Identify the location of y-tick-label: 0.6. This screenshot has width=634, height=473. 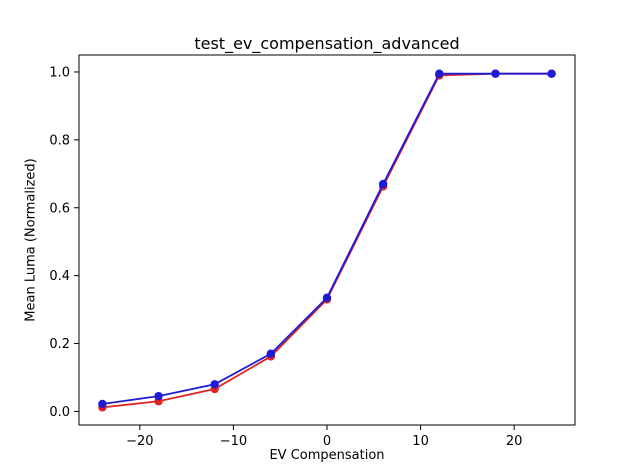
(59, 208).